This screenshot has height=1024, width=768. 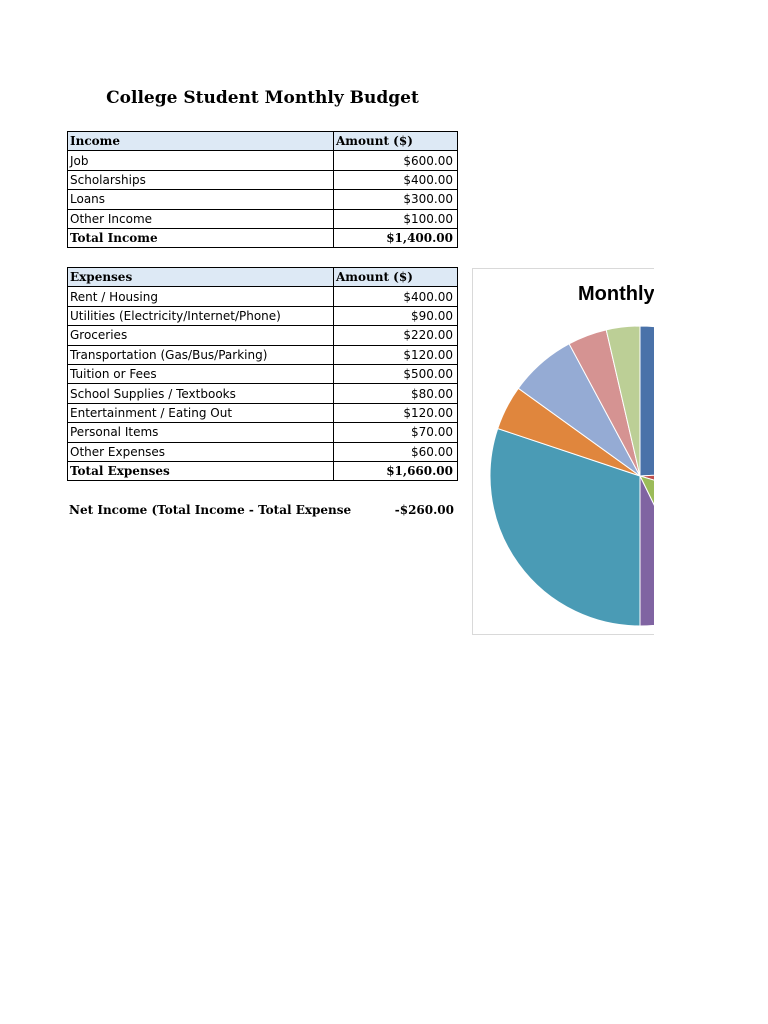 I want to click on table-row: Entertainment / Eating Out $120.00, so click(x=262, y=413).